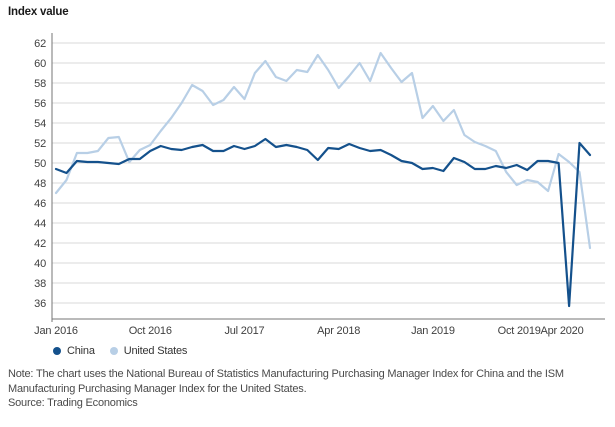 Image resolution: width=615 pixels, height=427 pixels. What do you see at coordinates (561, 331) in the screenshot?
I see `x-tick-label: Apr 2020` at bounding box center [561, 331].